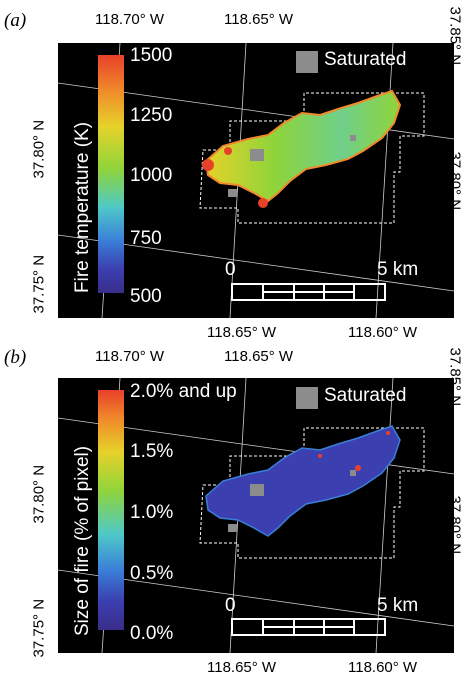 This screenshot has width=472, height=682. What do you see at coordinates (15, 20) in the screenshot?
I see `panel-letter: (a)` at bounding box center [15, 20].